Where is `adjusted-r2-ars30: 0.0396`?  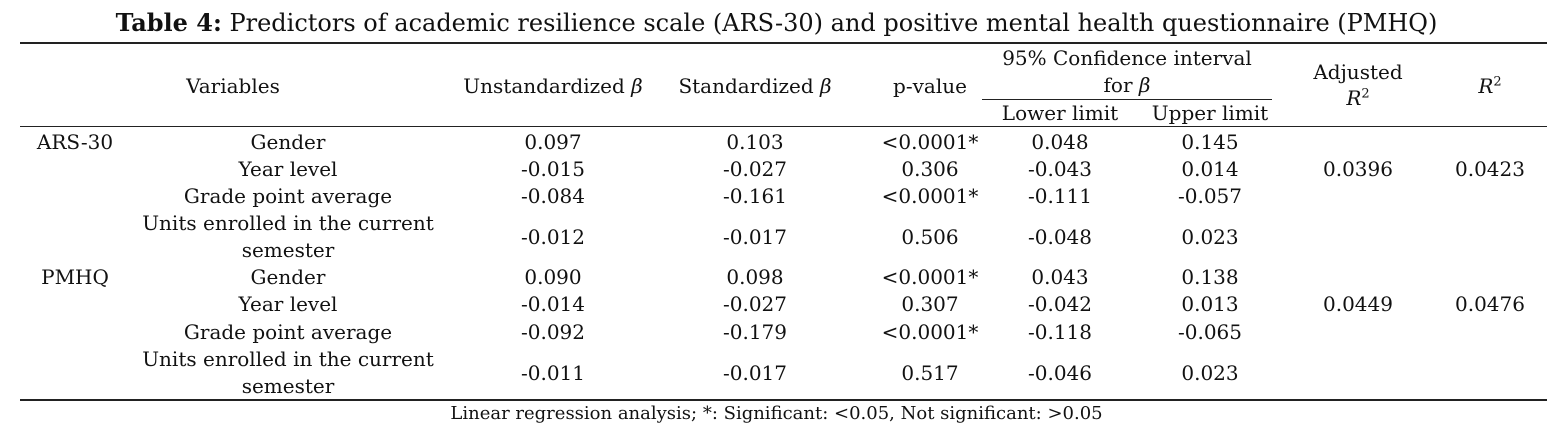
adjusted-r2-ars30: 0.0396 is located at coordinates (1358, 169).